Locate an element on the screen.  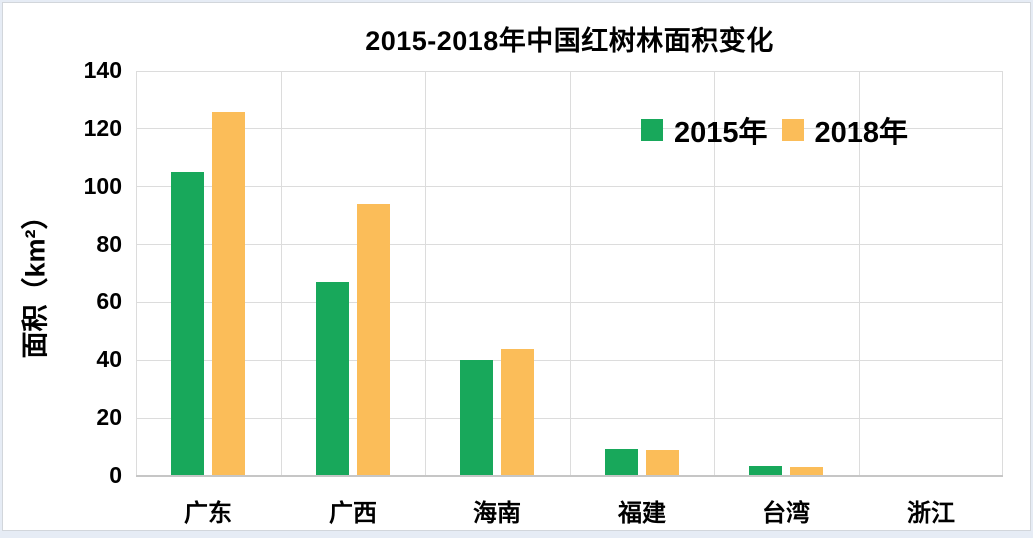
y-tick-label: 60 is located at coordinates (109, 301).